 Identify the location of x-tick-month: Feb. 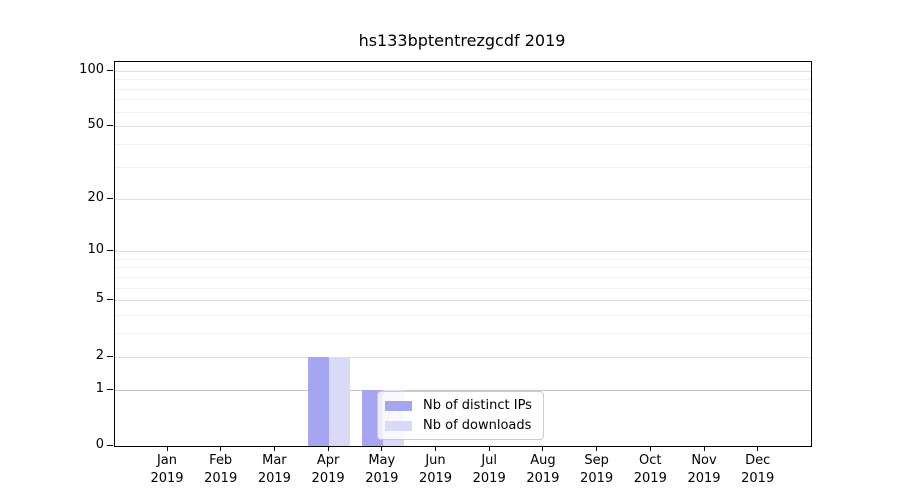
(221, 460).